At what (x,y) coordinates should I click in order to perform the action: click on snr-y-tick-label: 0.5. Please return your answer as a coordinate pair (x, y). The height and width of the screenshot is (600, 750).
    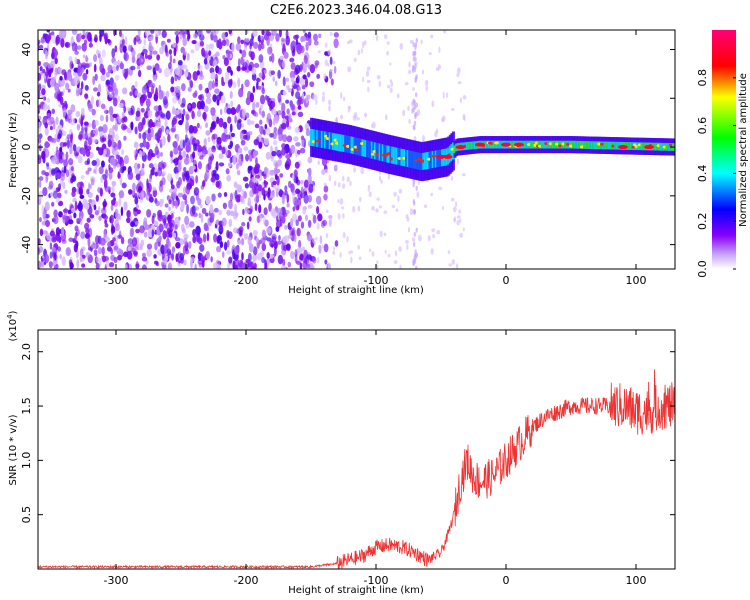
    Looking at the image, I should click on (26, 515).